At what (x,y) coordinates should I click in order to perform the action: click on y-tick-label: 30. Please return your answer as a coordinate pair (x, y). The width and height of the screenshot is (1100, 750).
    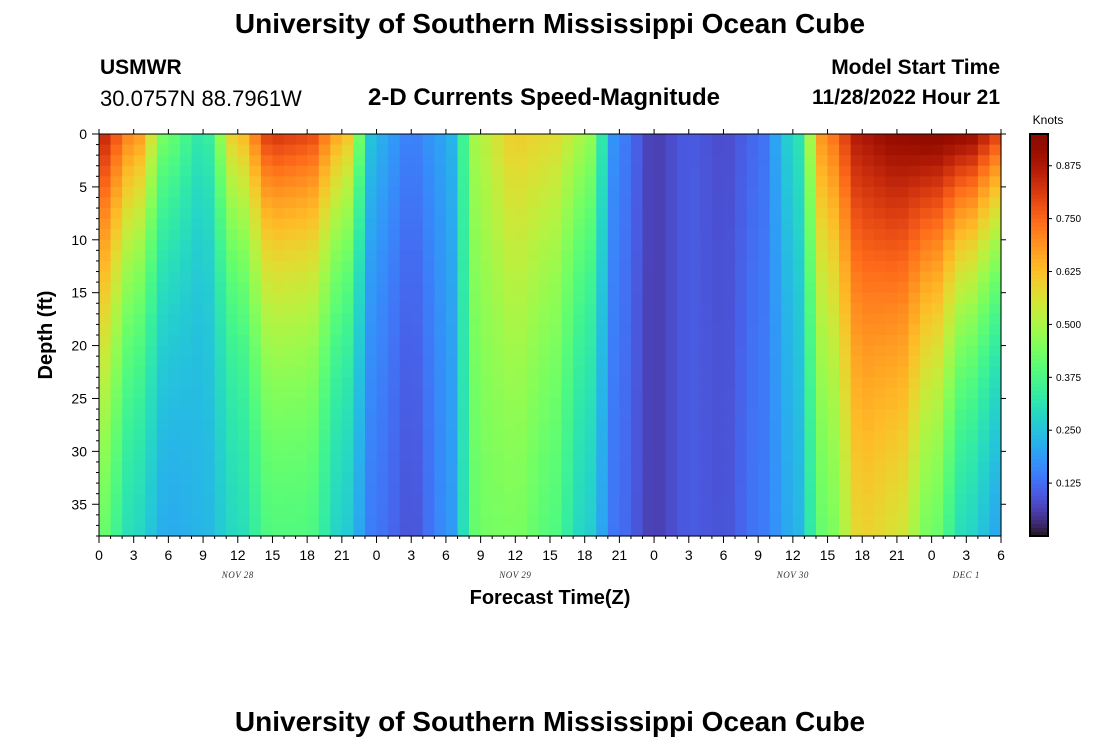
    Looking at the image, I should click on (79, 451).